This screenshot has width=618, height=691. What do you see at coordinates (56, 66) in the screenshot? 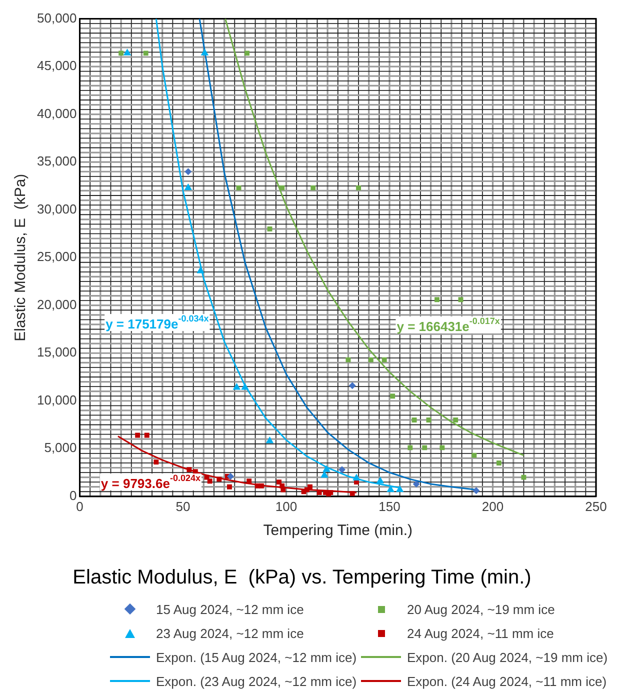
I see `y-tick-label: 45,000` at bounding box center [56, 66].